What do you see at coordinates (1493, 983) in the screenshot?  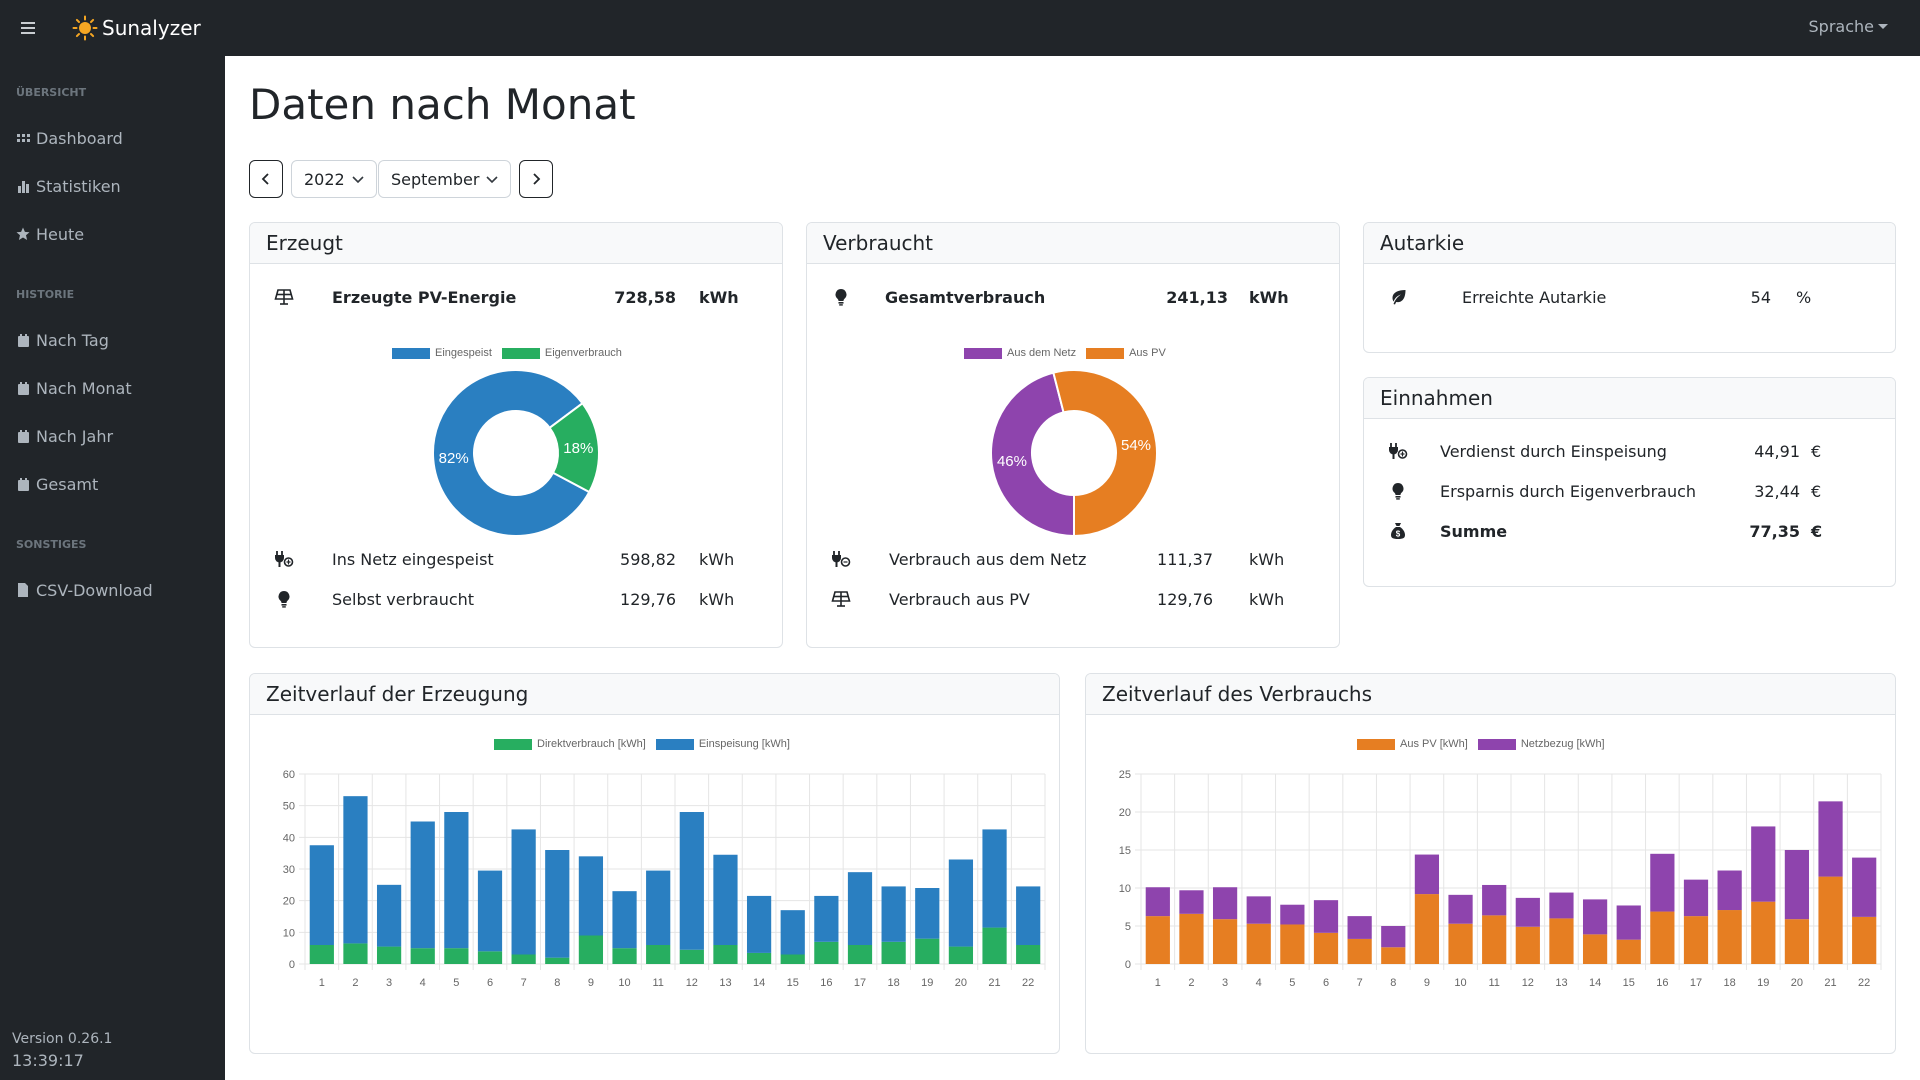 I see `x-tick-label: 11` at bounding box center [1493, 983].